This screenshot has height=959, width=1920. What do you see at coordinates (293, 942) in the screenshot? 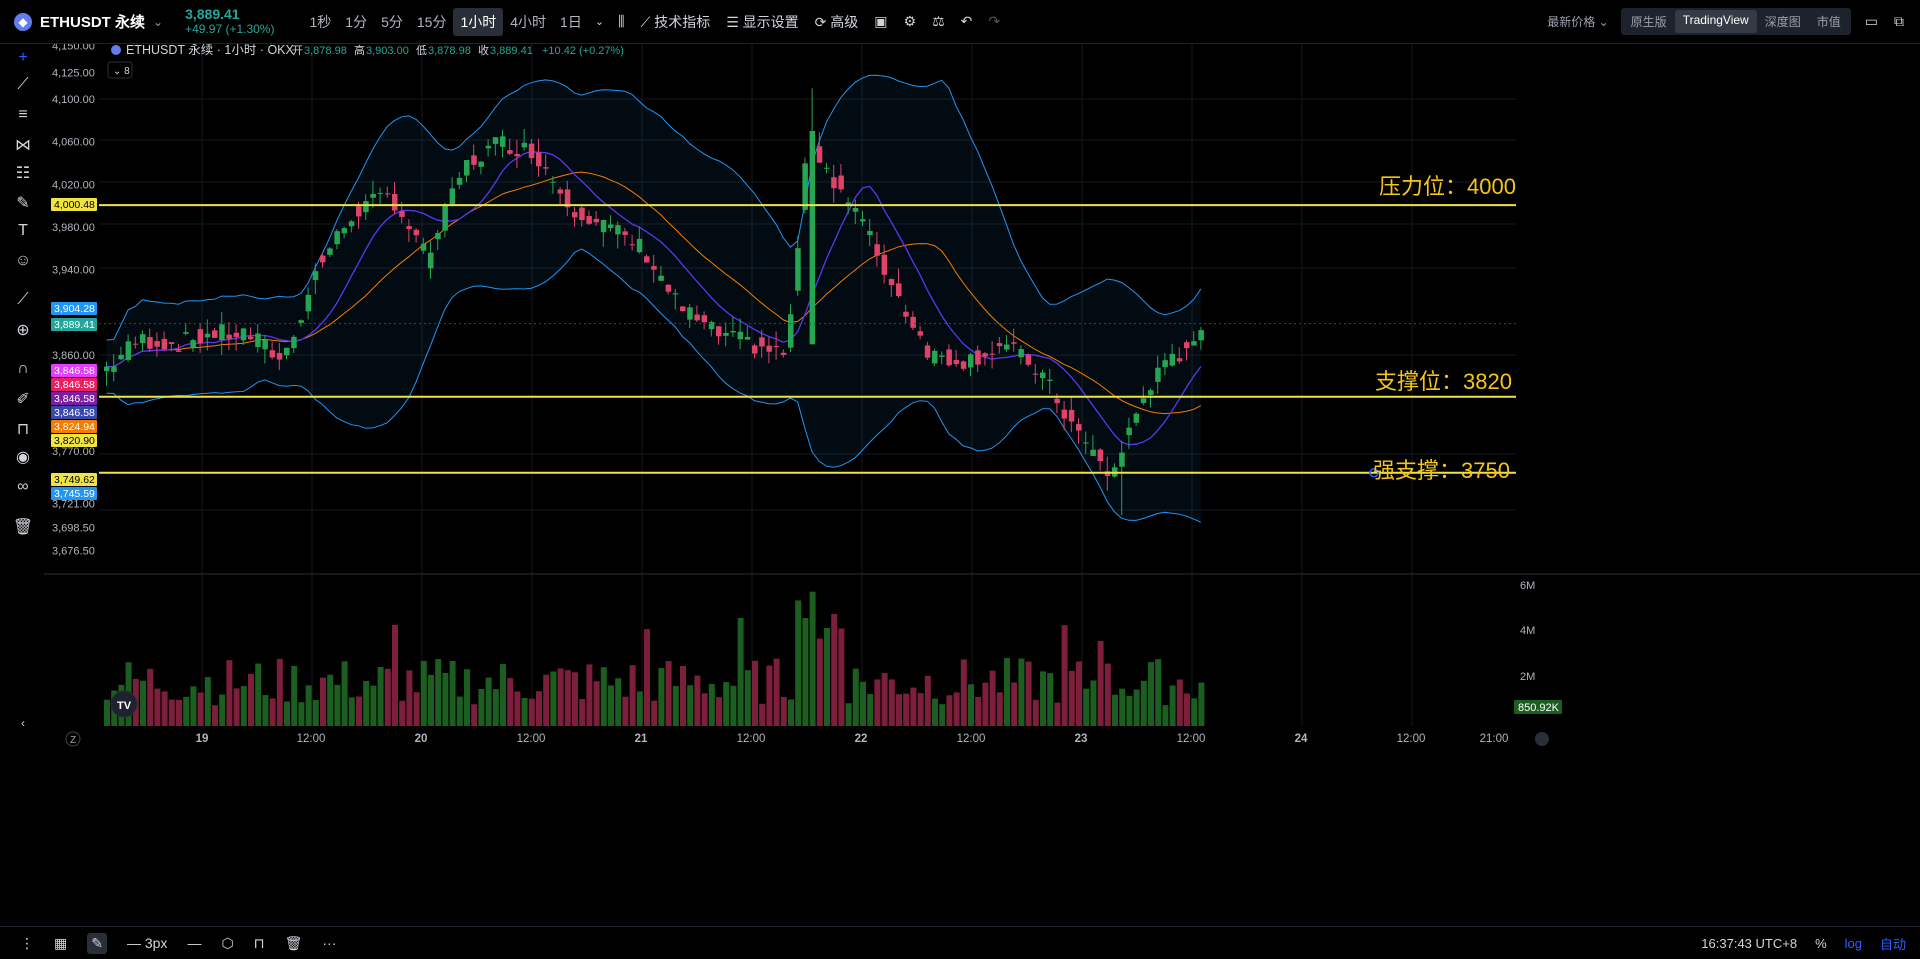
I see `delete-icon: 🗑` at bounding box center [293, 942].